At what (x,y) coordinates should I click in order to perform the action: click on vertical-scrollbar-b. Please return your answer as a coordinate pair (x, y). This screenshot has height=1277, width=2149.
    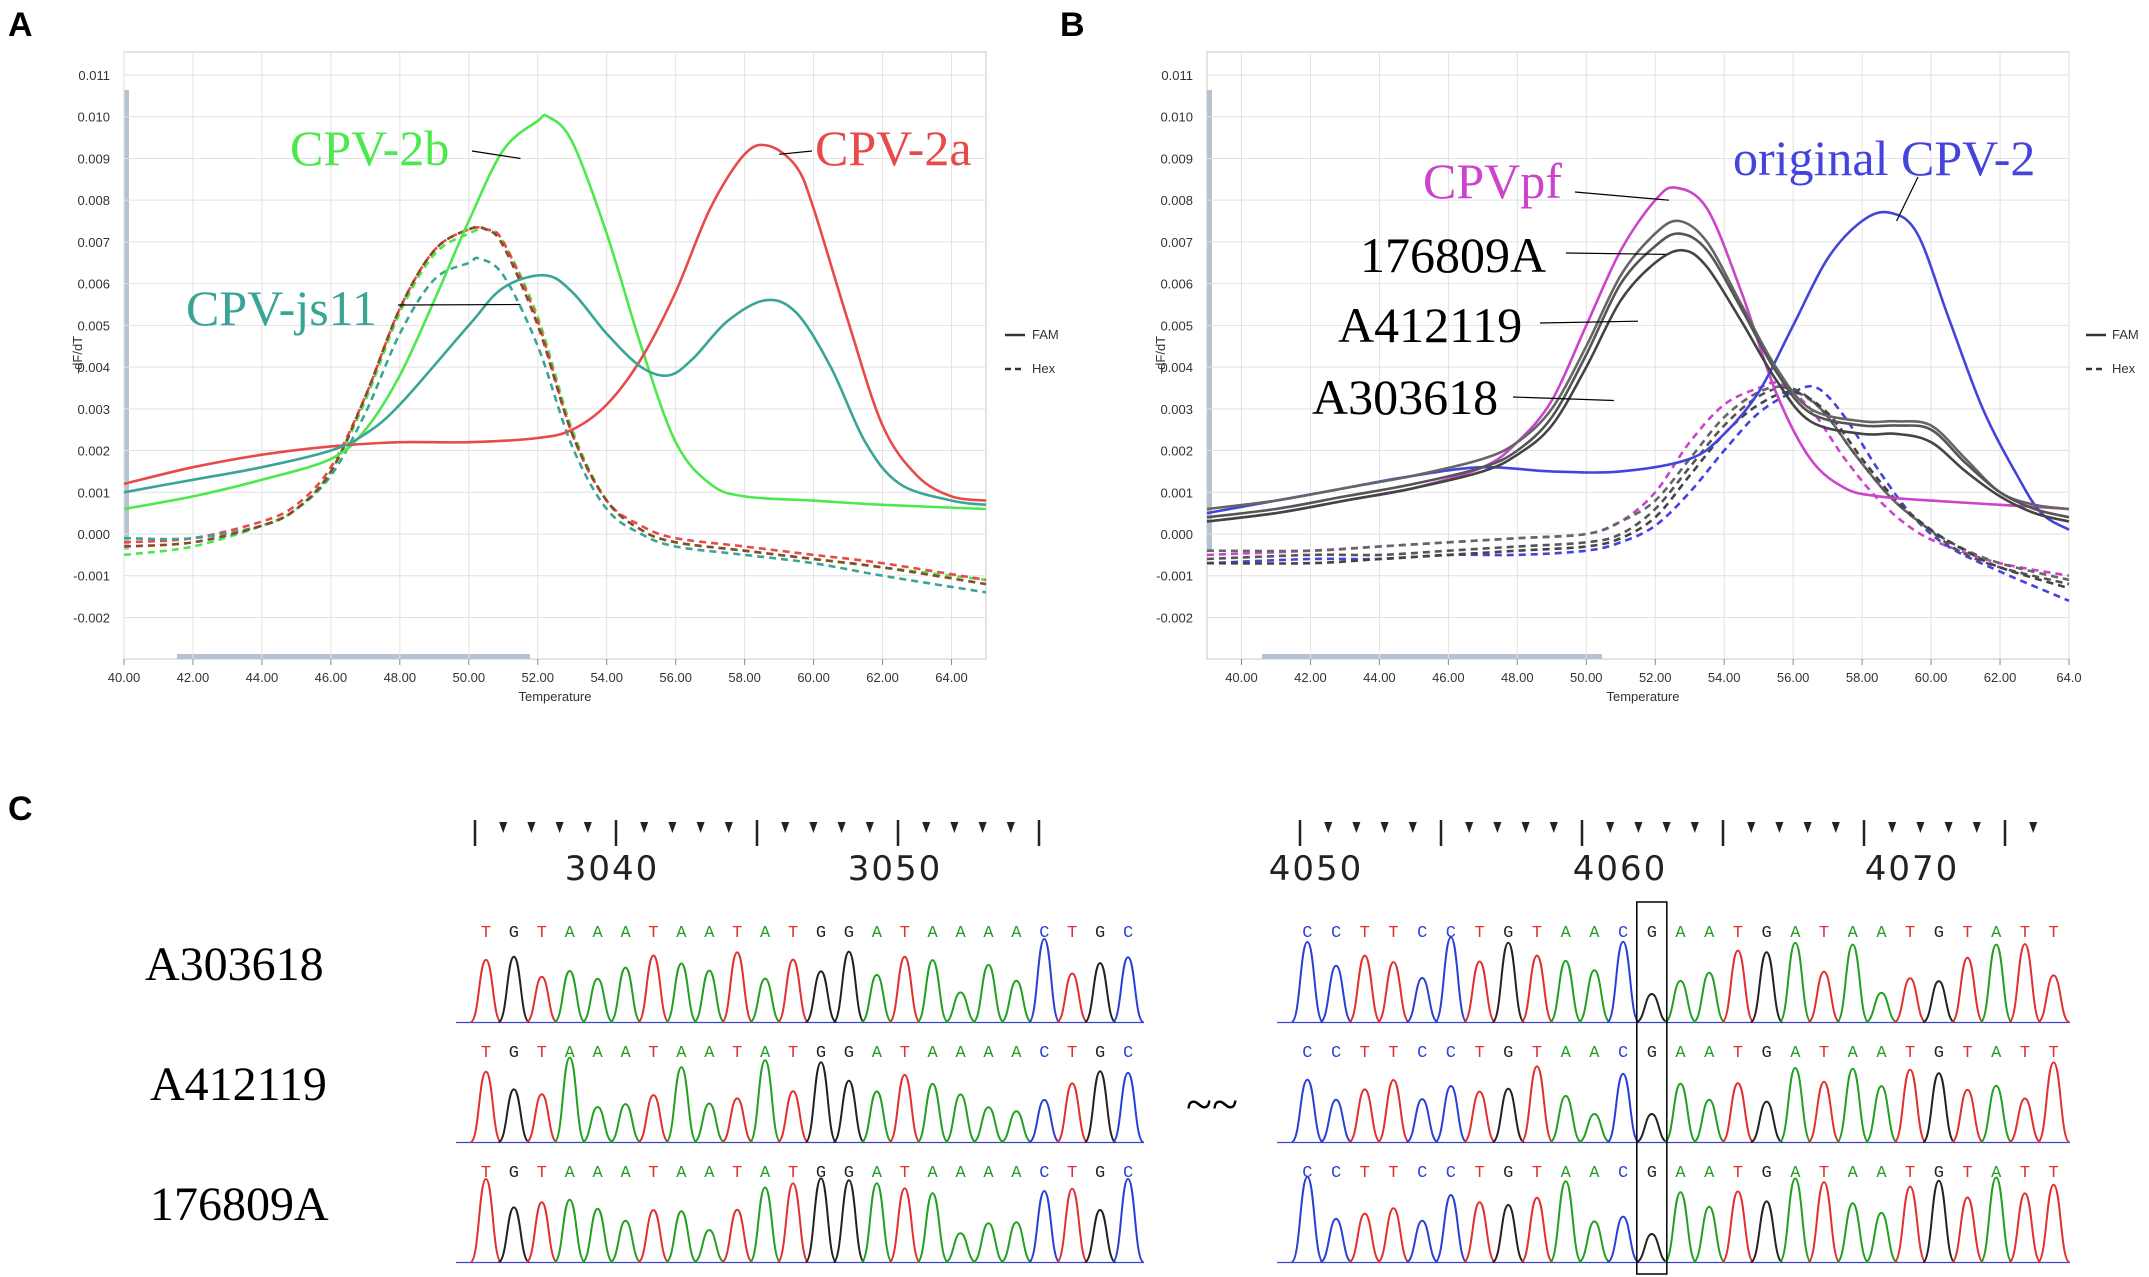
    Looking at the image, I should click on (1209, 320).